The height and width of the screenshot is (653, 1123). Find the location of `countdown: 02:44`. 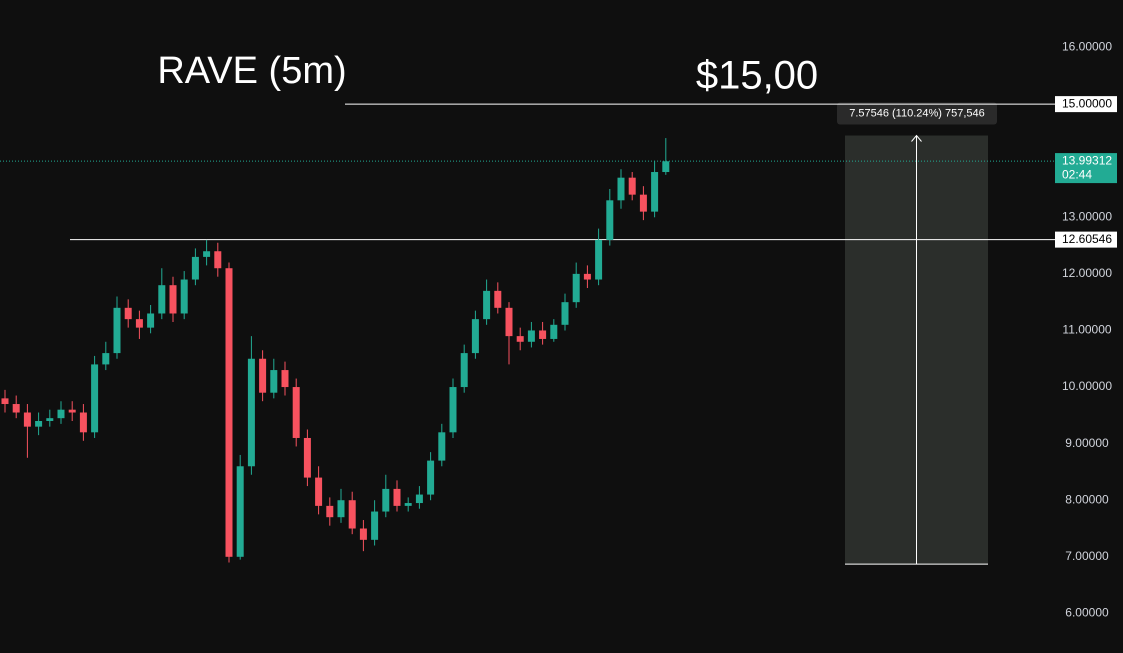

countdown: 02:44 is located at coordinates (1077, 174).